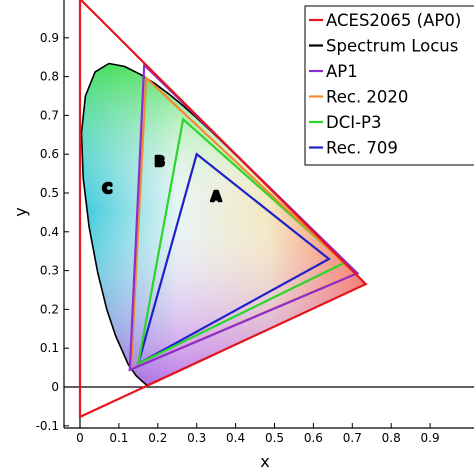  Describe the element at coordinates (47, 426) in the screenshot. I see `y-tick-label: -0.1` at that location.